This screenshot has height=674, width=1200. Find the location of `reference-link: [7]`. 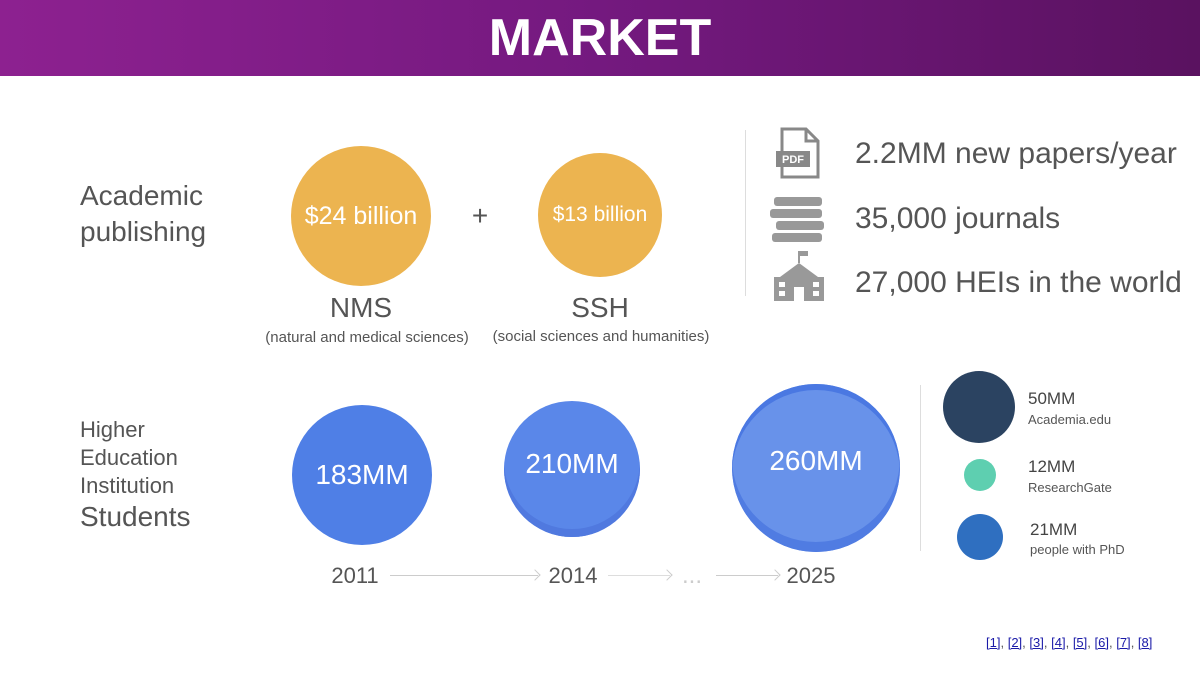

reference-link: [7] is located at coordinates (1123, 642).